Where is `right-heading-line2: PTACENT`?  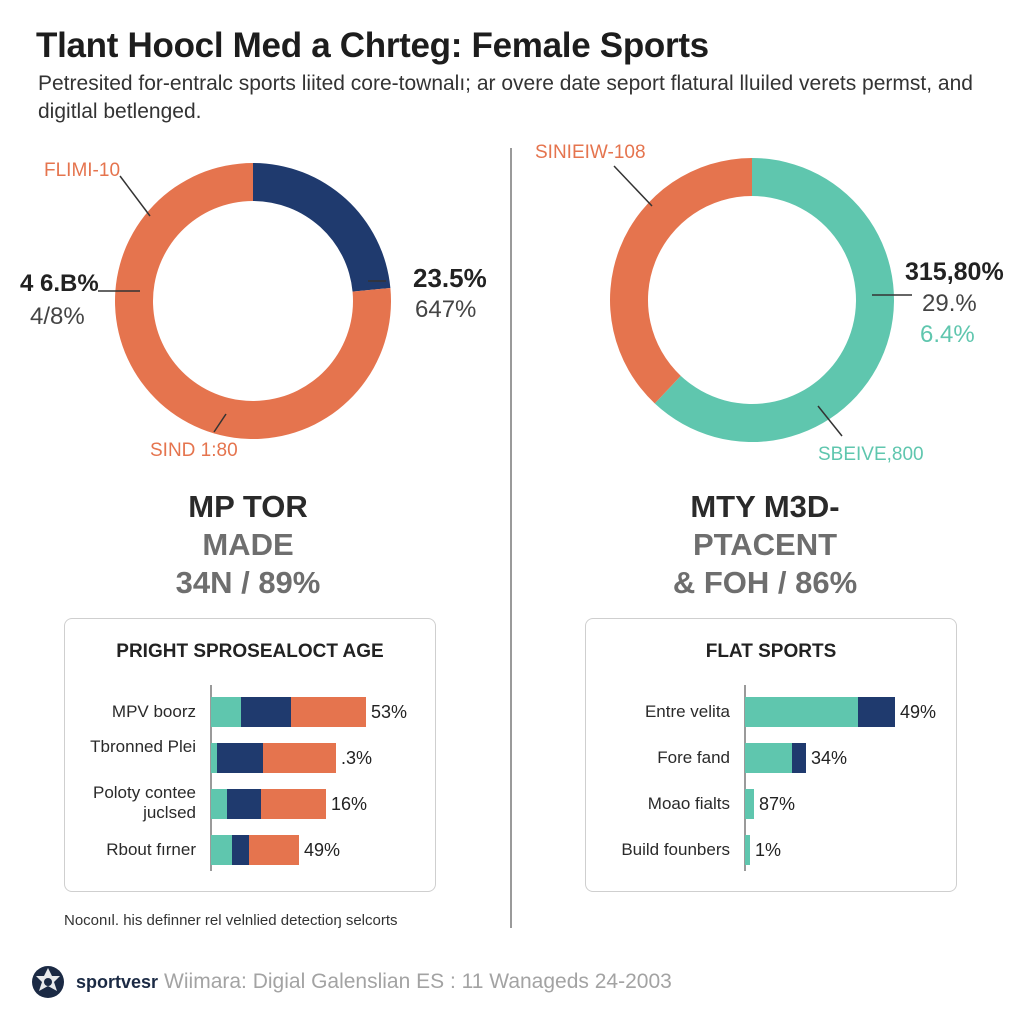 right-heading-line2: PTACENT is located at coordinates (765, 544).